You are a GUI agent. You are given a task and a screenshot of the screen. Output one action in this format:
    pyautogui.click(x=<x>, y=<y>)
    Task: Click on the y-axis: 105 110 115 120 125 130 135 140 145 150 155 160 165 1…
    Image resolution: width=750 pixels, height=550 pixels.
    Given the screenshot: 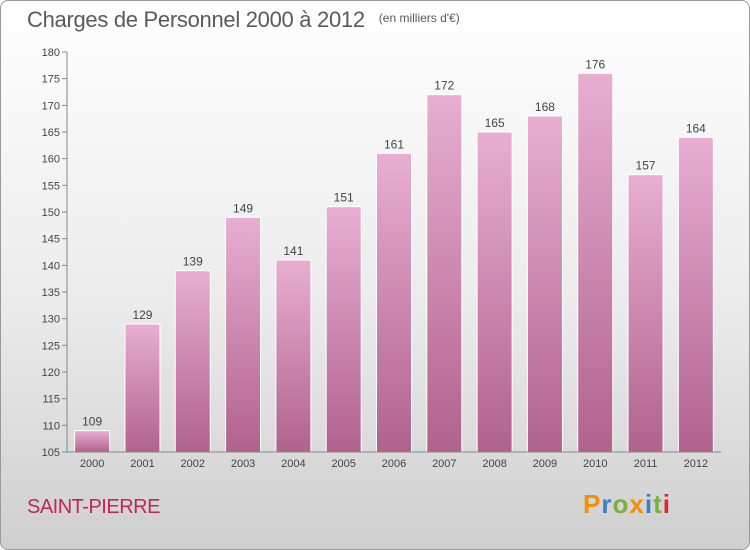 What is the action you would take?
    pyautogui.click(x=55, y=253)
    